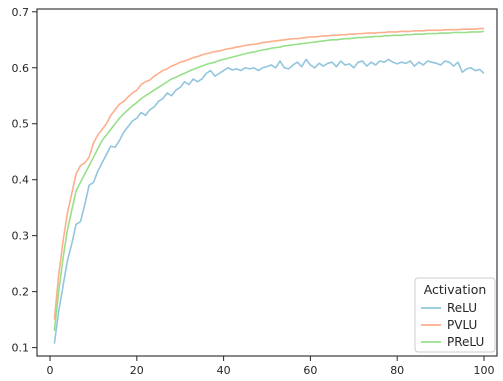 Image resolution: width=503 pixels, height=381 pixels. What do you see at coordinates (224, 370) in the screenshot?
I see `x-tick-label: 40` at bounding box center [224, 370].